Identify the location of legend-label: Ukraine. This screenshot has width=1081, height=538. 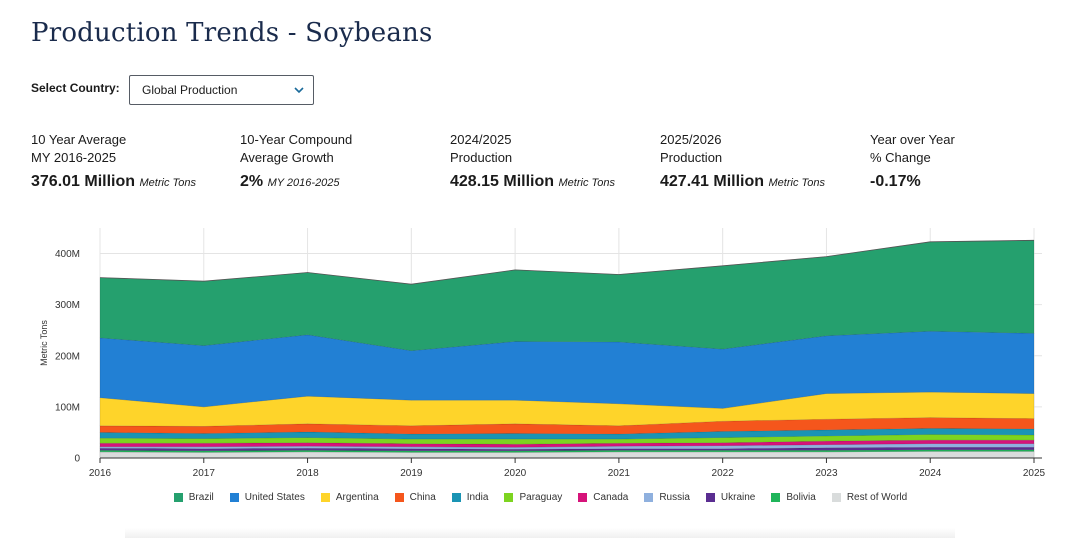
(738, 497).